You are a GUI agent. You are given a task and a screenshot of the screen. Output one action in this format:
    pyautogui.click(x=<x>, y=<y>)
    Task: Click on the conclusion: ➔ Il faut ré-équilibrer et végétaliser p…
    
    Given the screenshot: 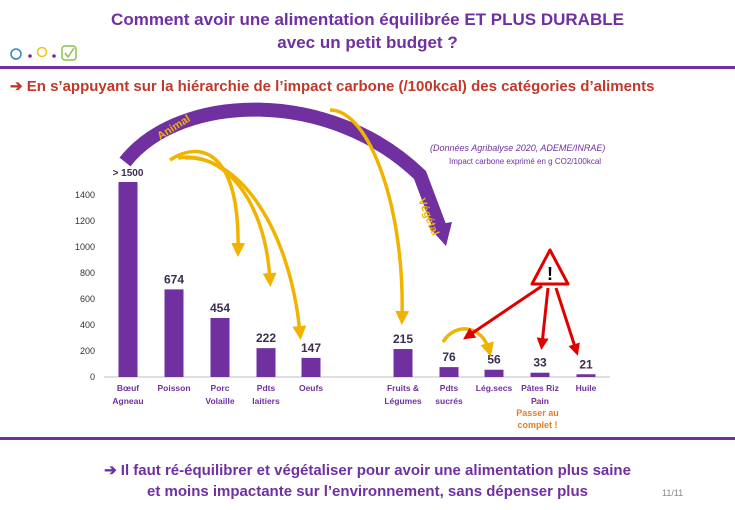 What is the action you would take?
    pyautogui.click(x=367, y=481)
    